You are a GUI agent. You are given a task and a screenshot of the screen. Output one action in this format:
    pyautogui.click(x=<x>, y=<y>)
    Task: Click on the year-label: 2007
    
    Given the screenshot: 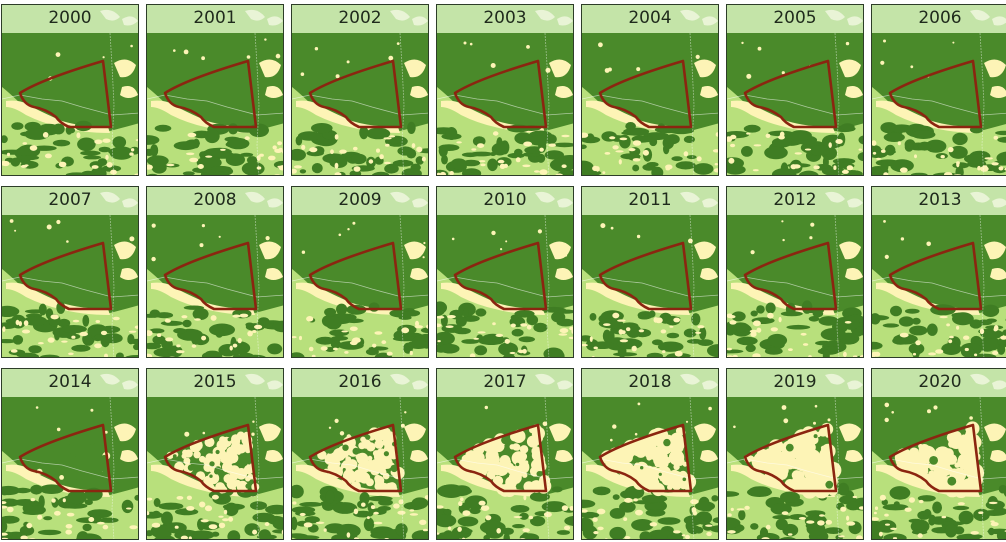 What is the action you would take?
    pyautogui.click(x=70, y=200)
    